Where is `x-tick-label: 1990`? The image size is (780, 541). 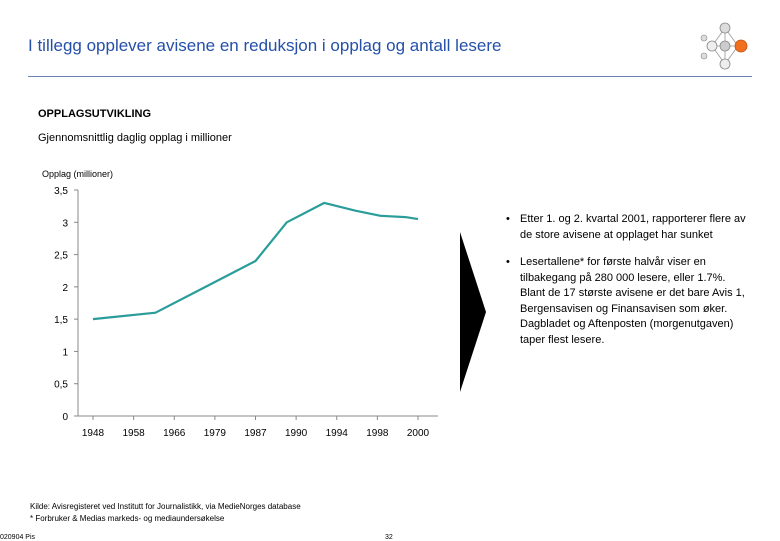
x-tick-label: 1990 is located at coordinates (296, 433).